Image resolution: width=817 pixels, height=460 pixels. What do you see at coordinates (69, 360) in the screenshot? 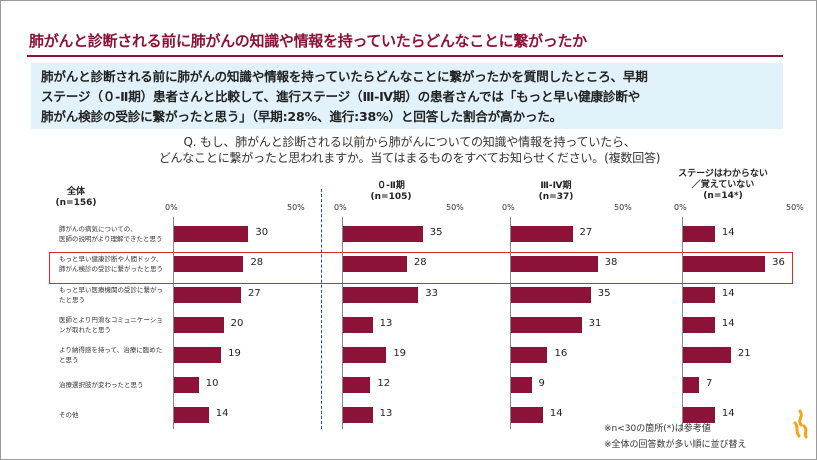
I see `category-label-line: と思う` at bounding box center [69, 360].